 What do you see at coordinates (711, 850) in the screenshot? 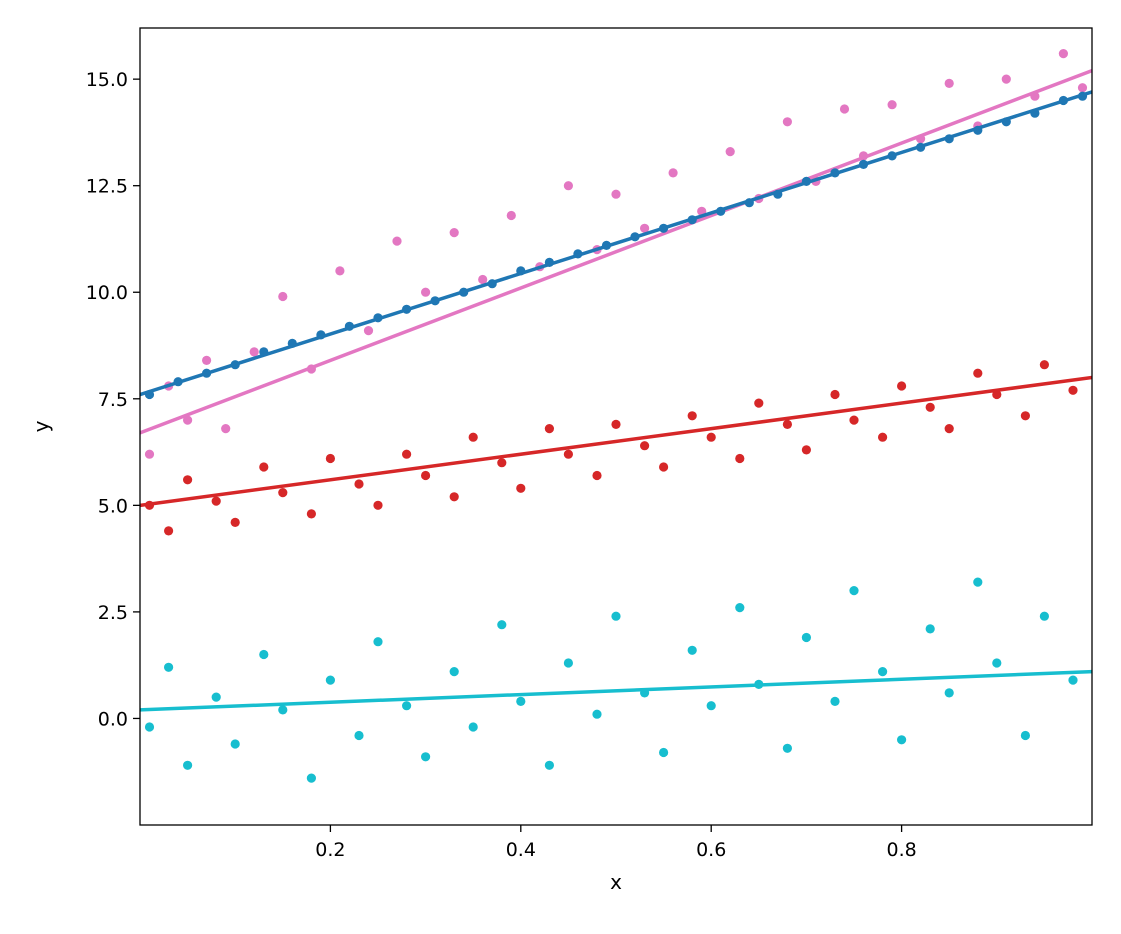
I see `x-tick-label: 0.6` at bounding box center [711, 850].